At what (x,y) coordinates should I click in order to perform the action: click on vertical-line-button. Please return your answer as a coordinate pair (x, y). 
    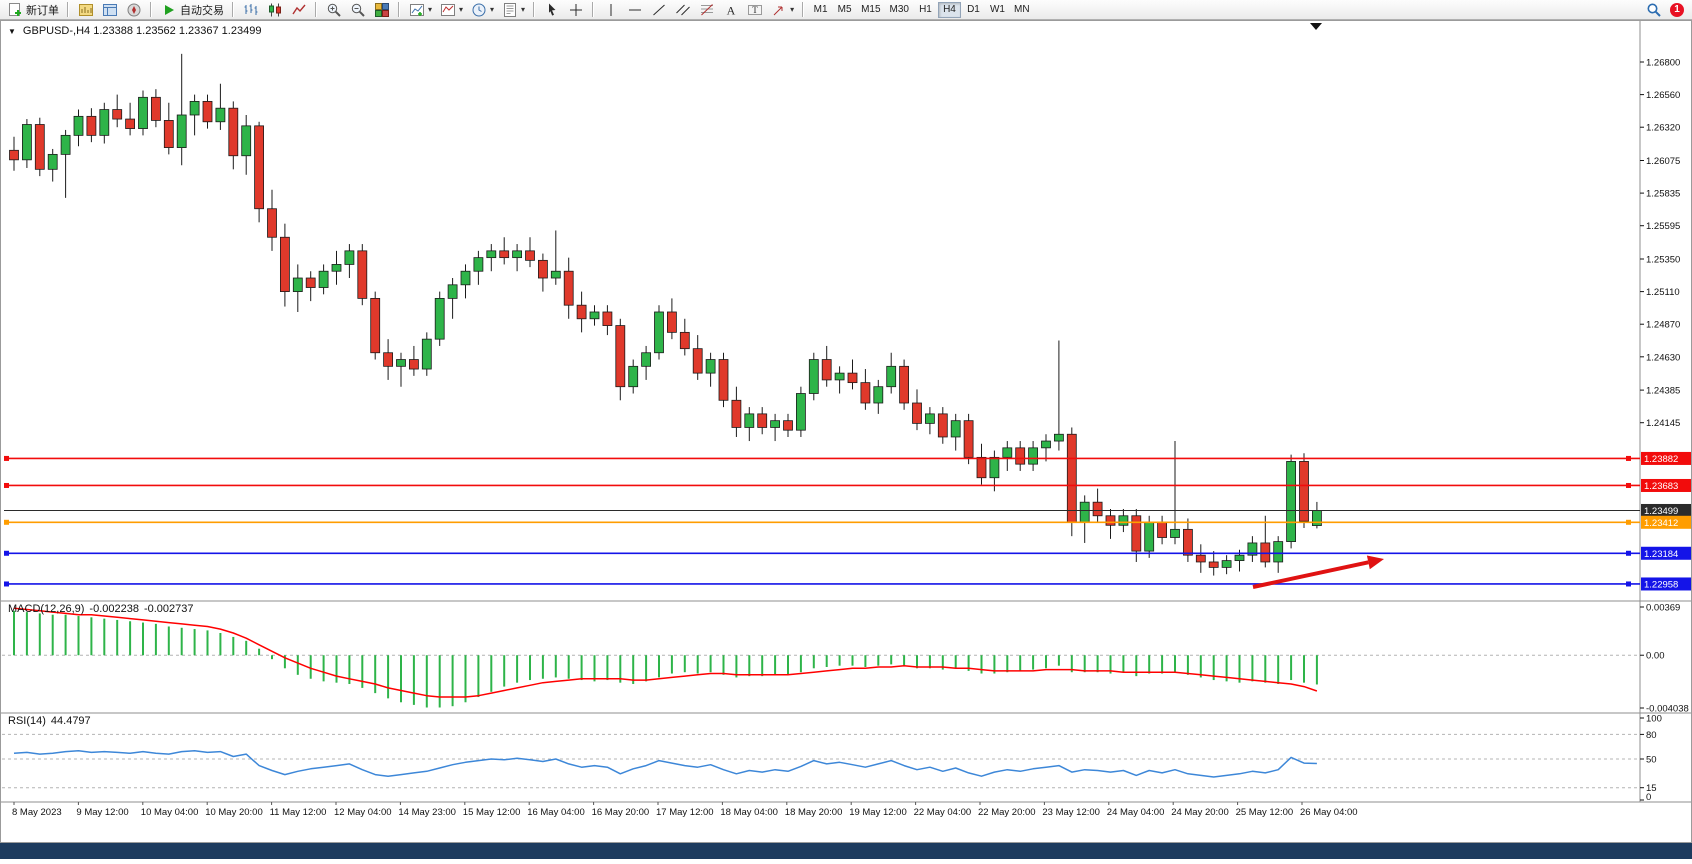
    Looking at the image, I should click on (610, 10).